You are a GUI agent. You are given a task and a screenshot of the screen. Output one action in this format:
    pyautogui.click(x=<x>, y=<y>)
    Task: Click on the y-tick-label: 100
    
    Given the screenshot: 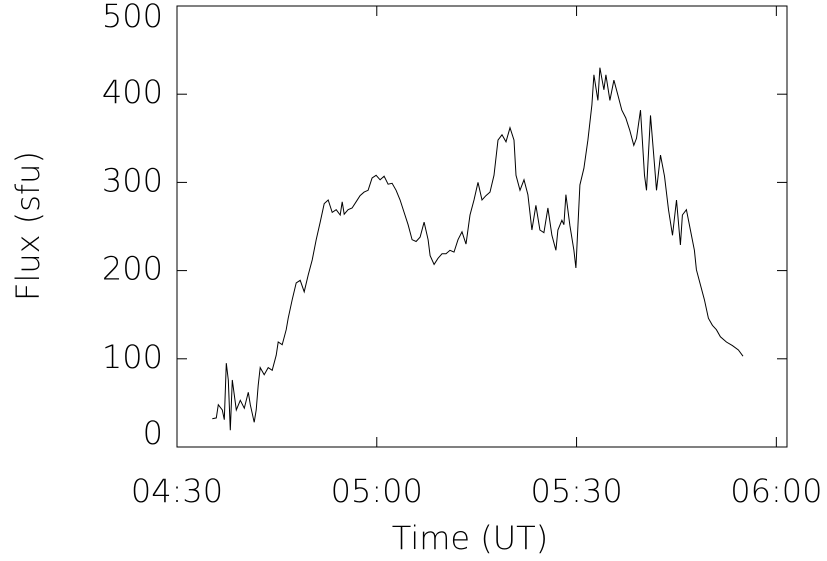 What is the action you would take?
    pyautogui.click(x=132, y=357)
    